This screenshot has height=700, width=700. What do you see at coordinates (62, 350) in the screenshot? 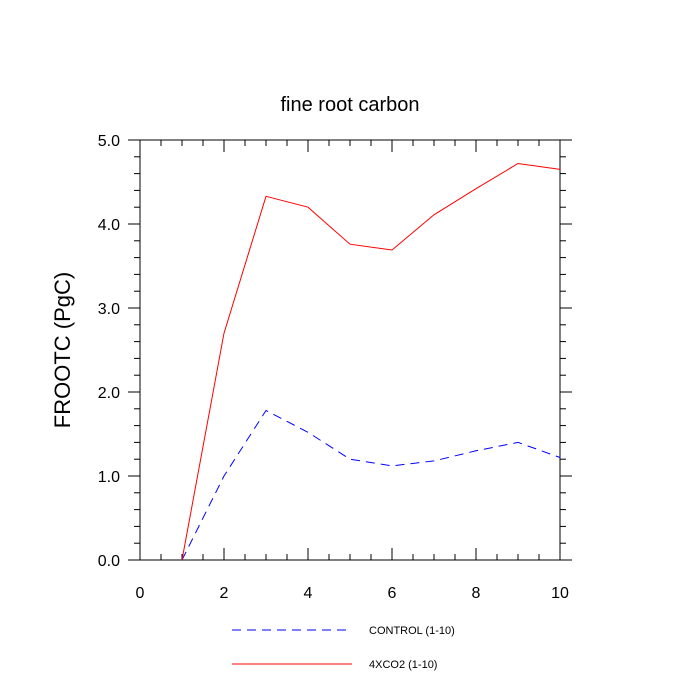
I see `y-axis-label: FROOTC (PgC)` at bounding box center [62, 350].